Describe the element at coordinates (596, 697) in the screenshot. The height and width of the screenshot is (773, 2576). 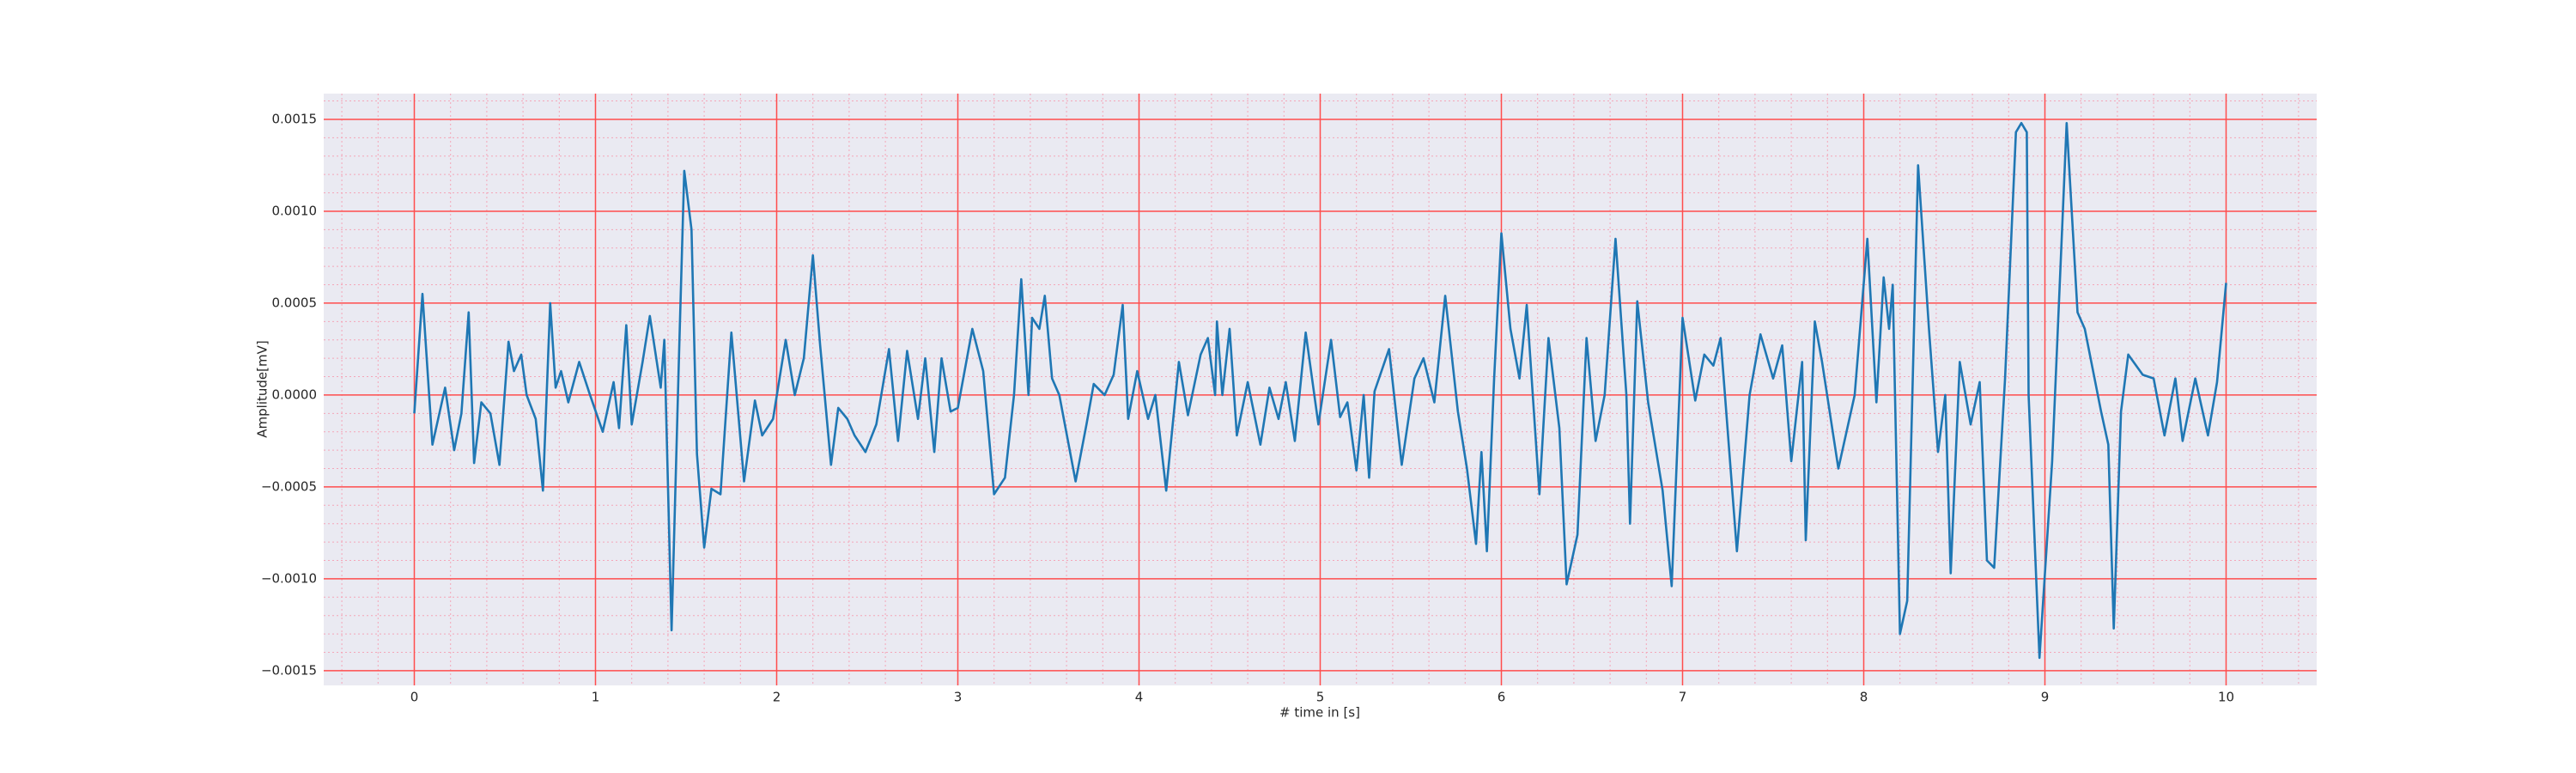
I see `x-tick-label: 1` at that location.